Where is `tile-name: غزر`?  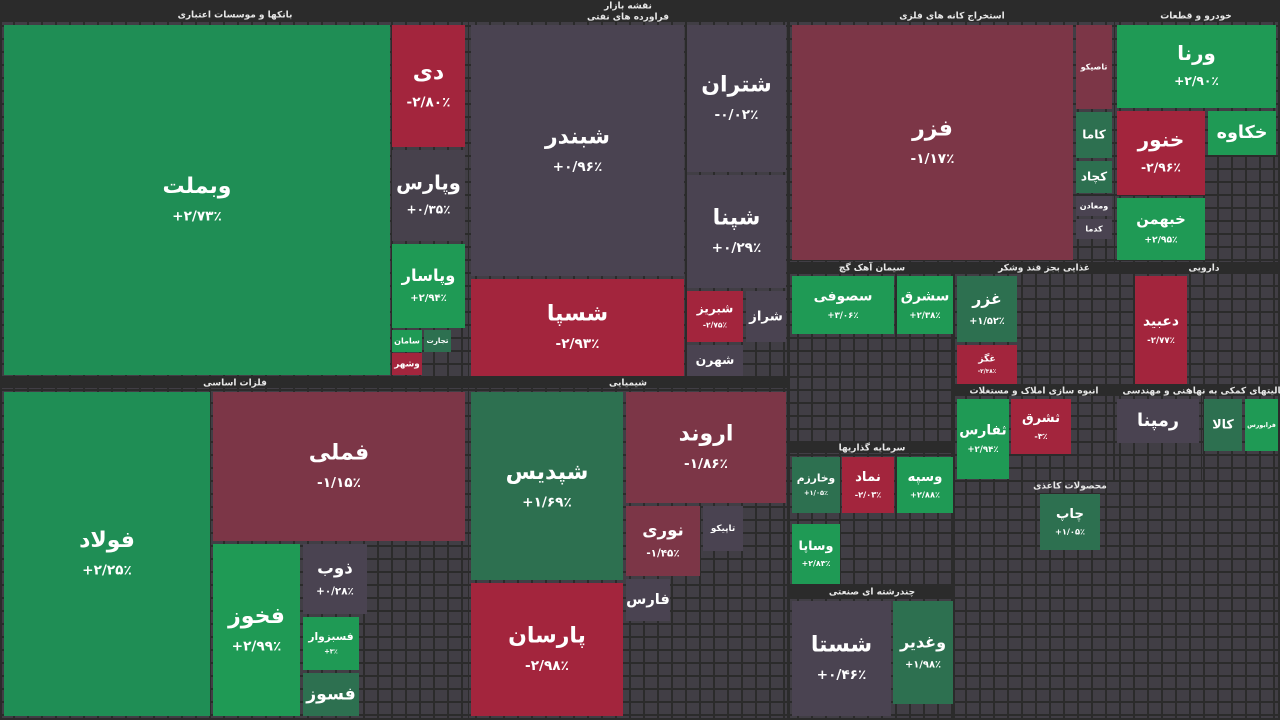
tile-name: غزر is located at coordinates (986, 298).